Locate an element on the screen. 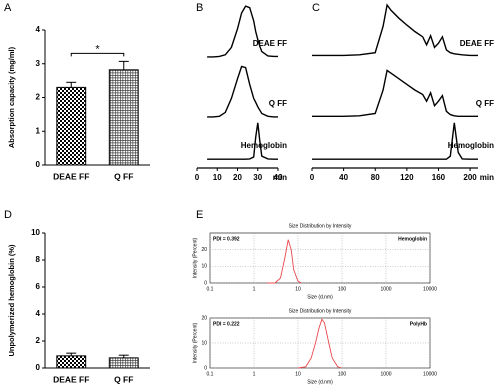 Image resolution: width=500 pixels, height=391 pixels. x-tick-label: 80 is located at coordinates (375, 177).